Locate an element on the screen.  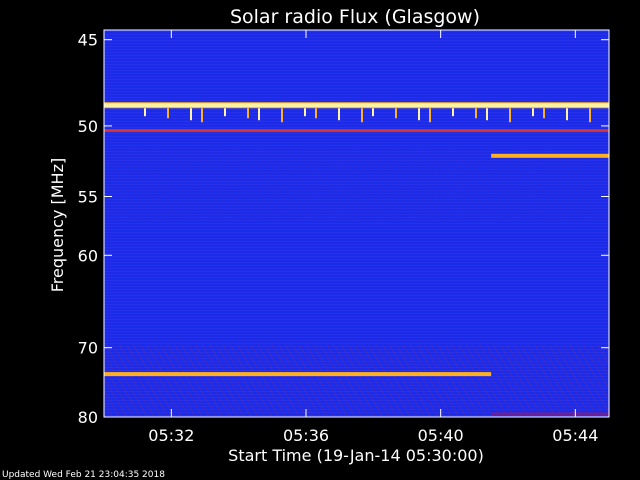
x-axis-label: Start Time (19-Jan-14 05:30:00) is located at coordinates (356, 455).